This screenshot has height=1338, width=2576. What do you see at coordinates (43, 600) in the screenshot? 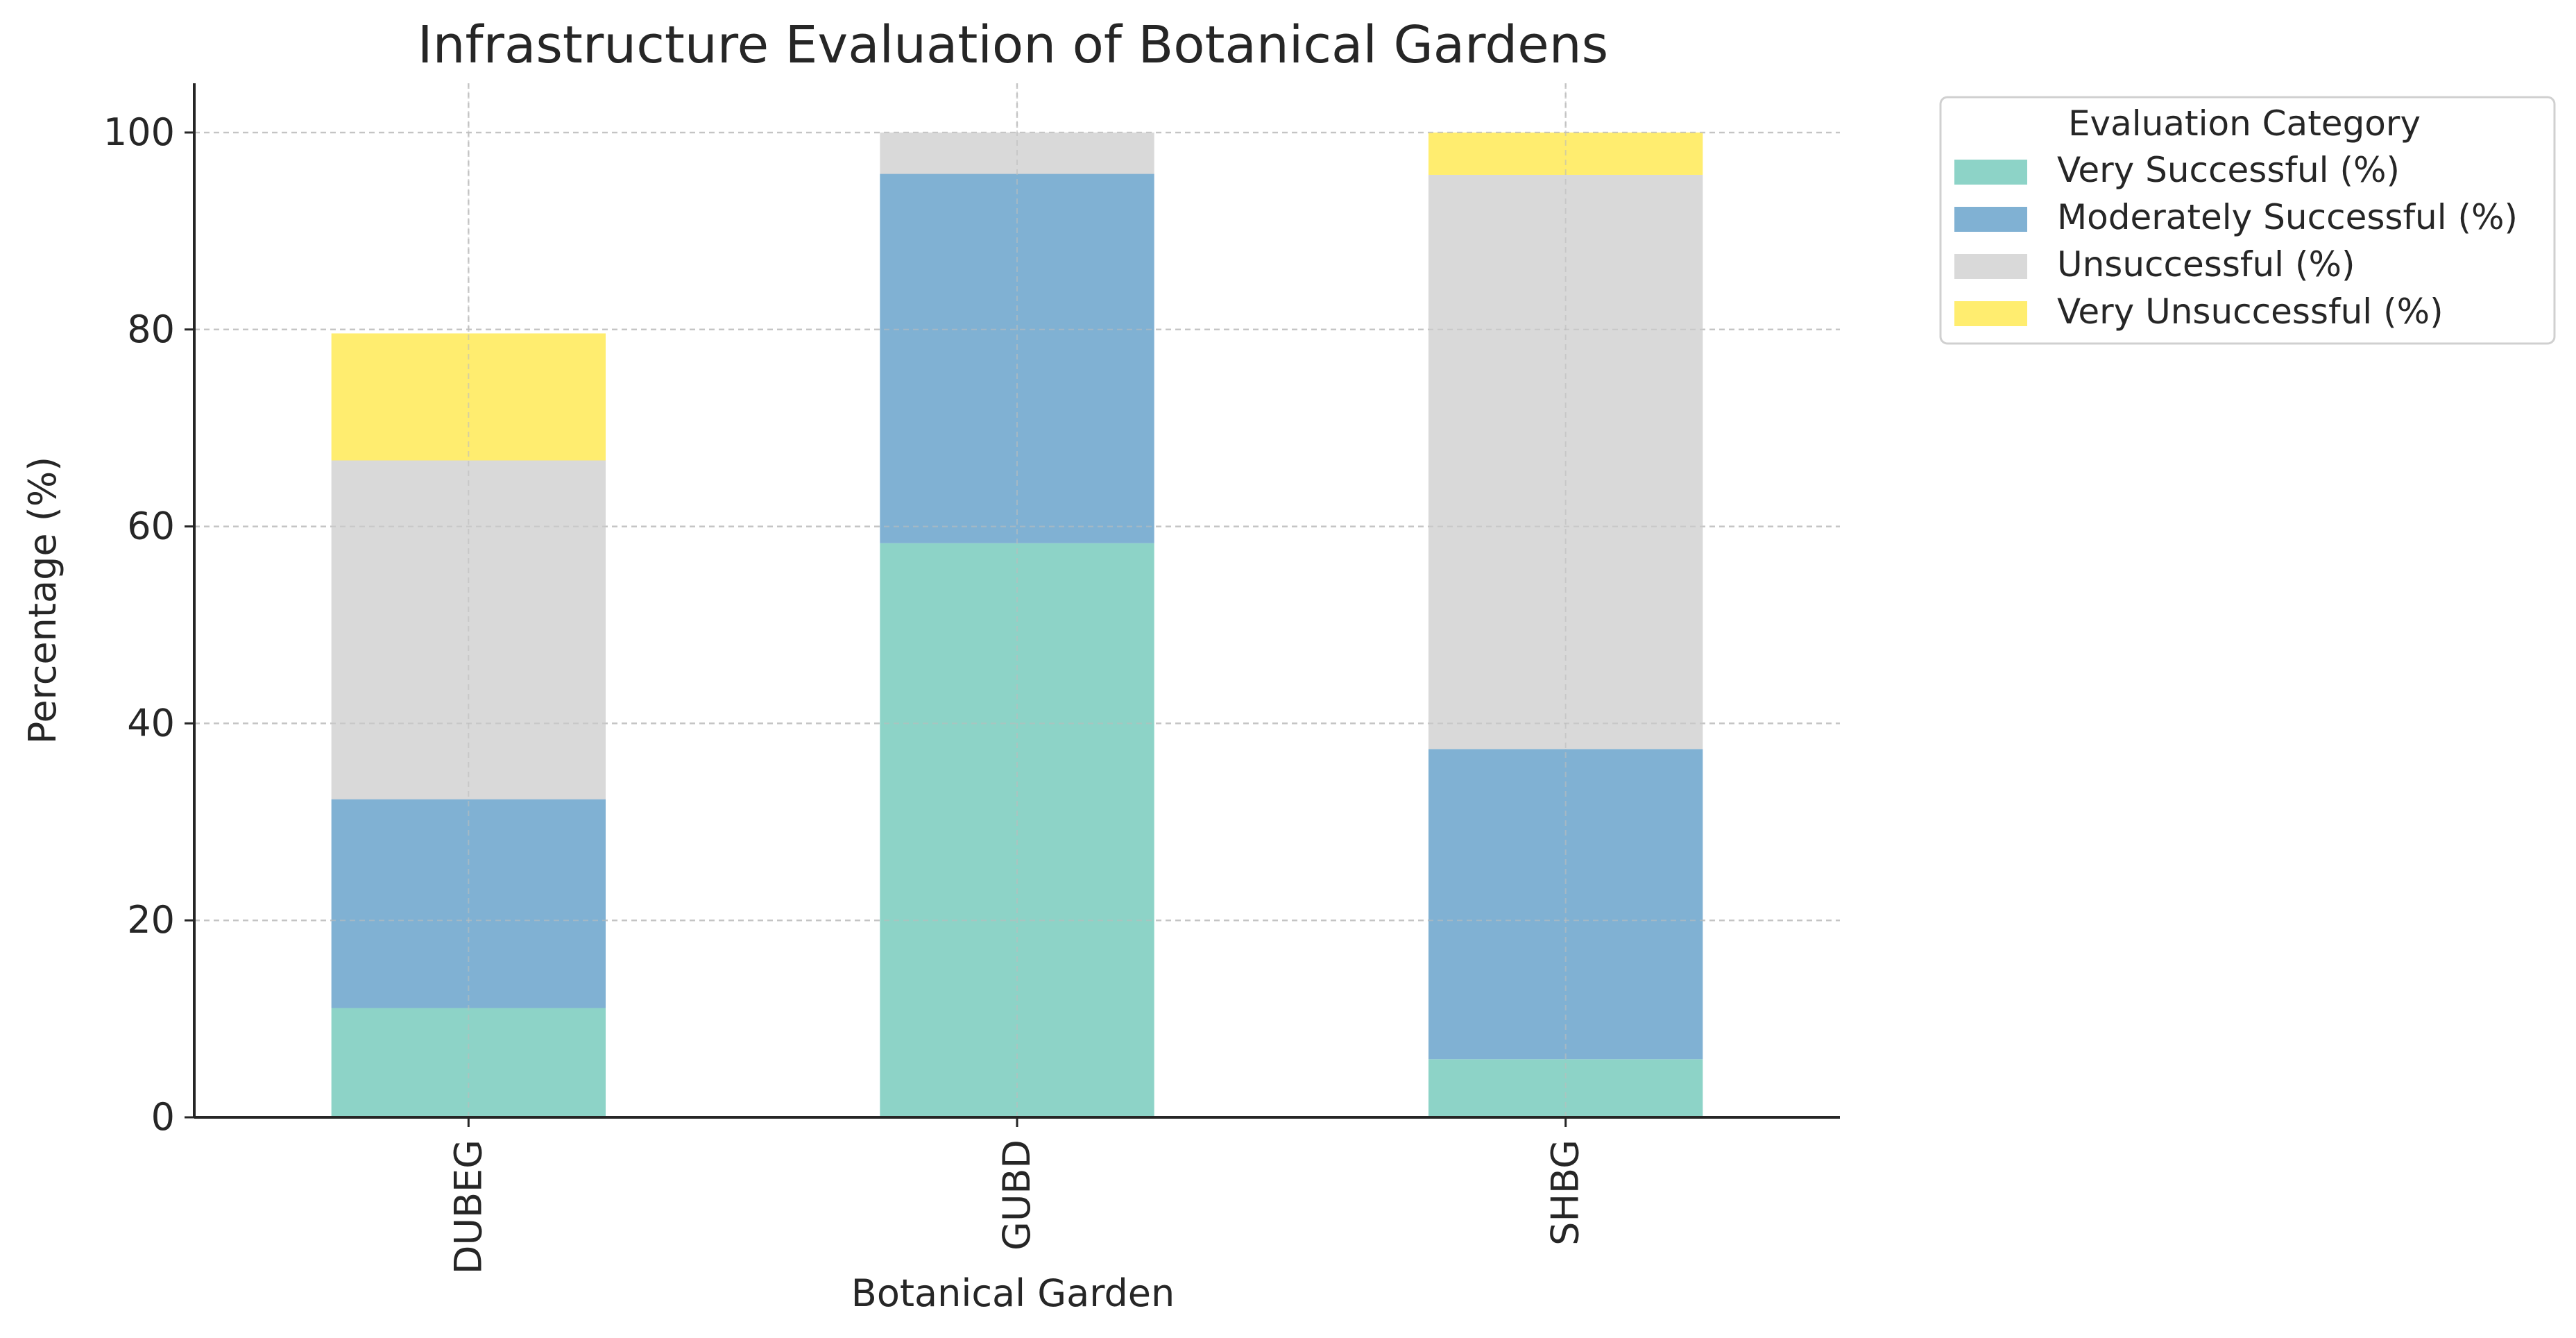
I see `y-axis-label: Percentage (%)` at bounding box center [43, 600].